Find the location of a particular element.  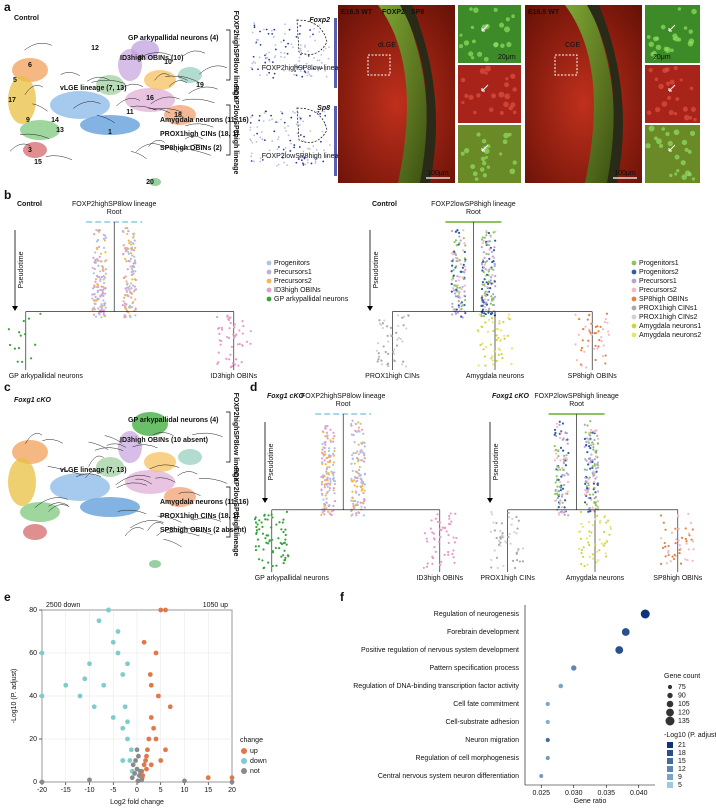

arrow is located at coordinates (672, 28).